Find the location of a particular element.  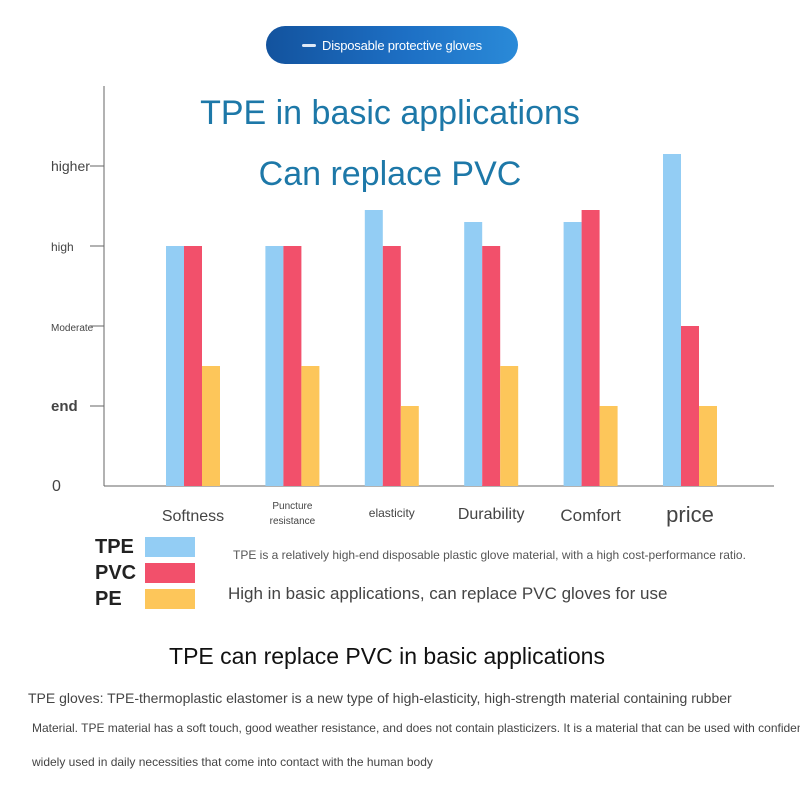

headline-line-2: Can replace PVC is located at coordinates (390, 174).